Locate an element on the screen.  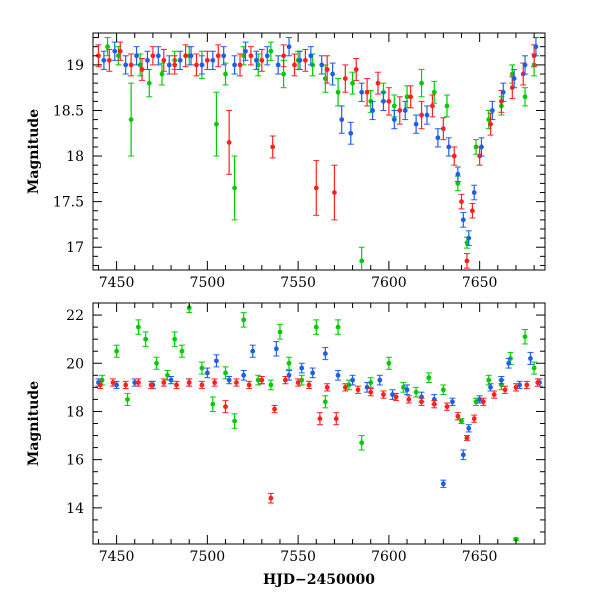
y-axis-label: Magnitude is located at coordinates (34, 423).